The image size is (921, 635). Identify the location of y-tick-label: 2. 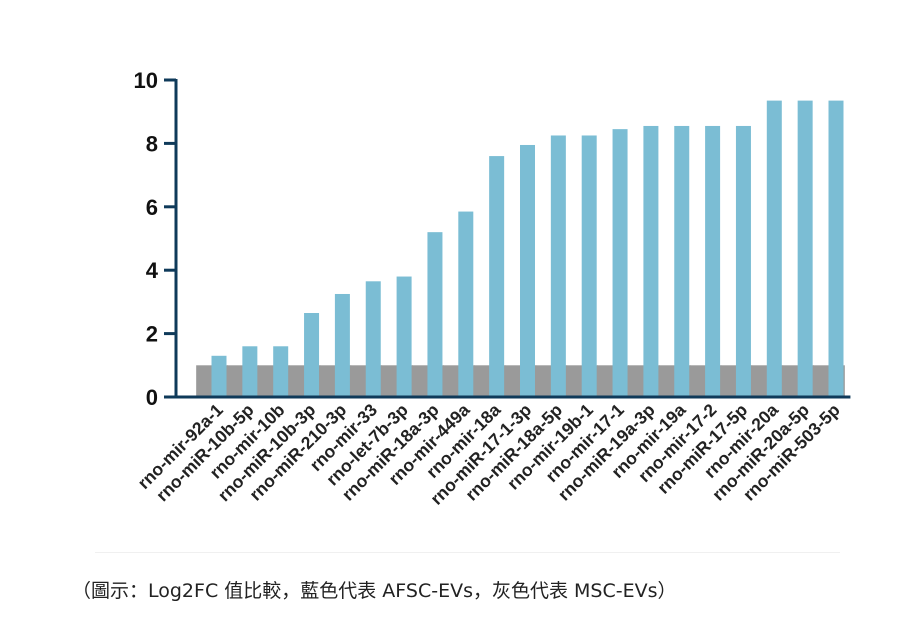
(152, 334).